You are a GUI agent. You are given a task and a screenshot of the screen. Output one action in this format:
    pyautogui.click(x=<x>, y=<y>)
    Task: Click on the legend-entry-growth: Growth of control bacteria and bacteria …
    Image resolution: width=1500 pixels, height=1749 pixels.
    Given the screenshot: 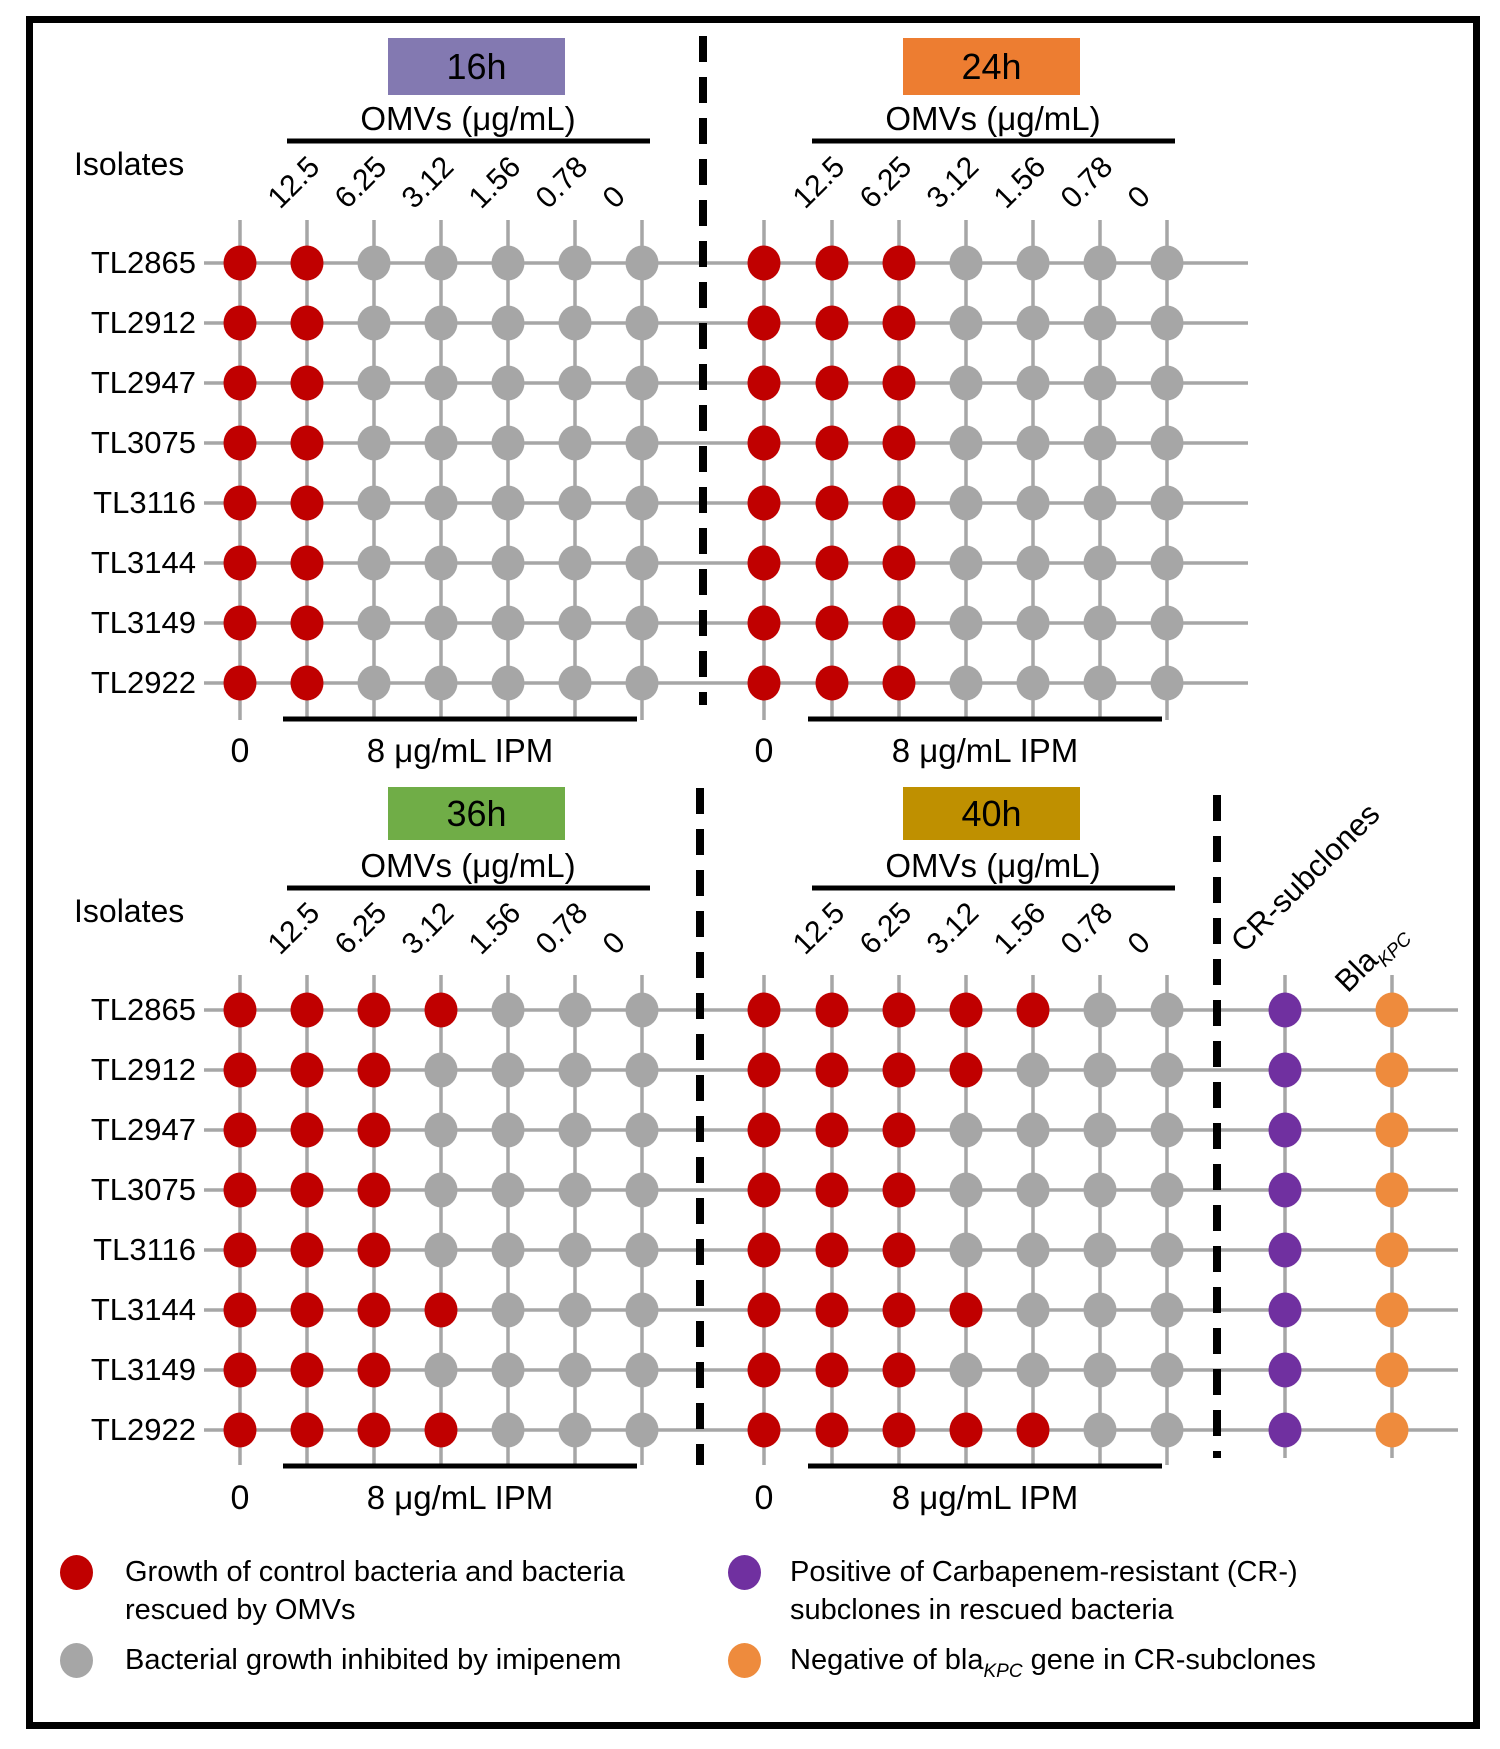 What is the action you would take?
    pyautogui.click(x=375, y=1591)
    